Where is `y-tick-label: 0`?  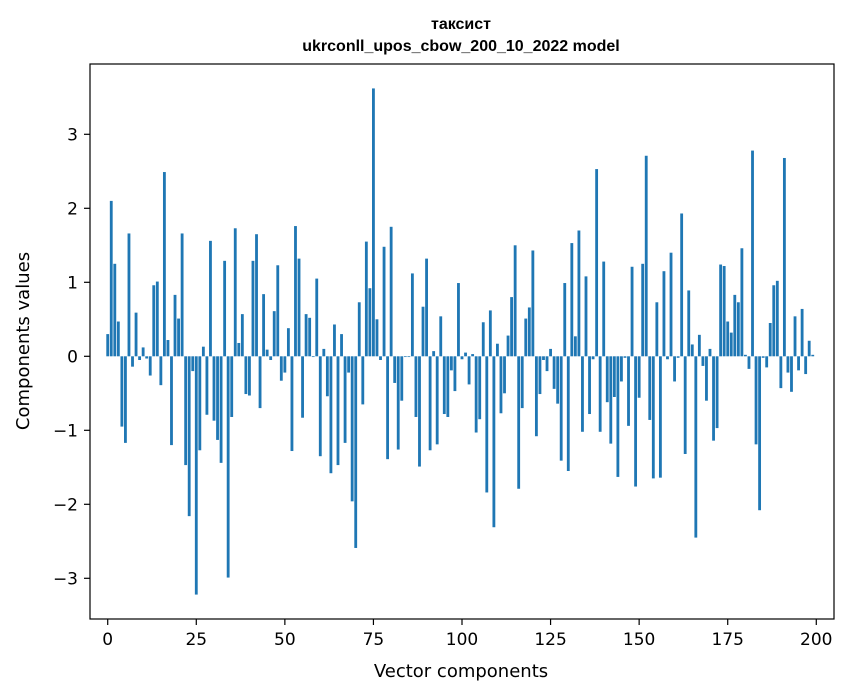 y-tick-label: 0 is located at coordinates (72, 357).